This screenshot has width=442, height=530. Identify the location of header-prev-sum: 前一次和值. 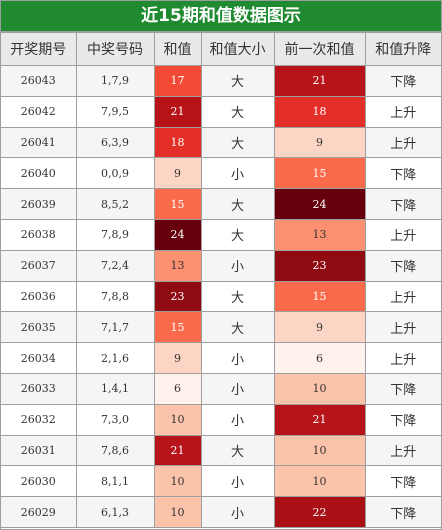
(319, 49).